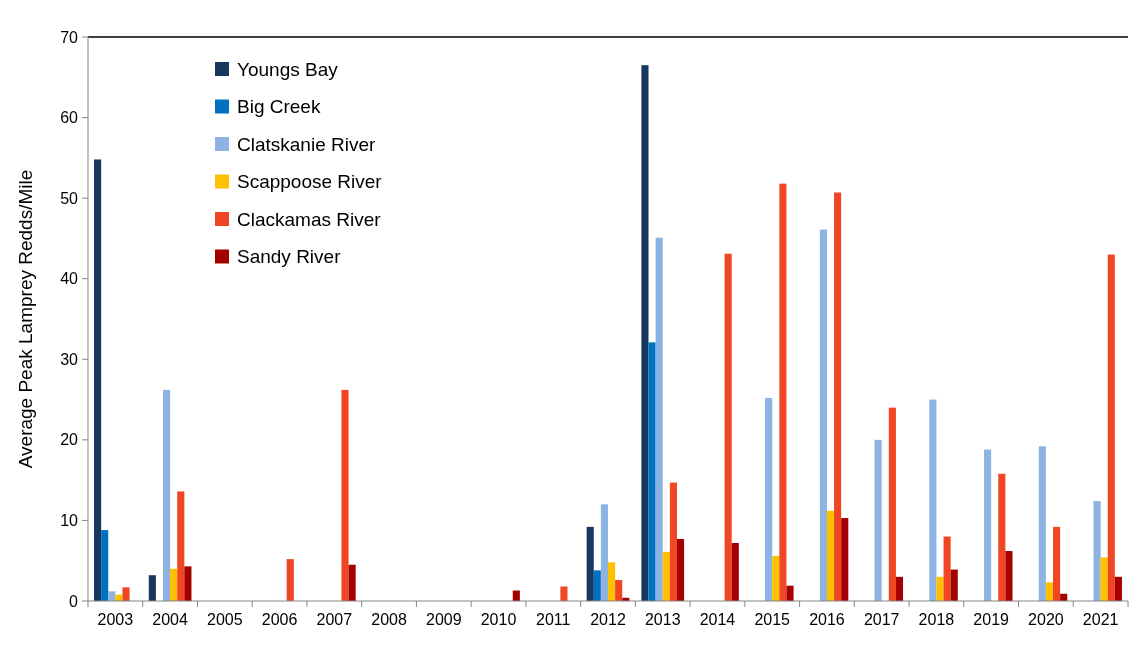 This screenshot has height=668, width=1131. What do you see at coordinates (289, 257) in the screenshot?
I see `legend-label: Sandy River` at bounding box center [289, 257].